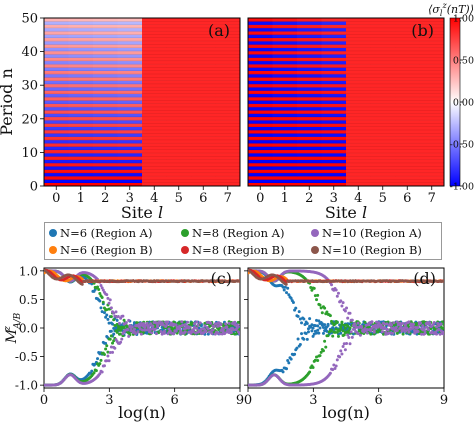 This screenshot has height=424, width=474. Describe the element at coordinates (219, 30) in the screenshot. I see `panel-label-a: (a)` at that location.